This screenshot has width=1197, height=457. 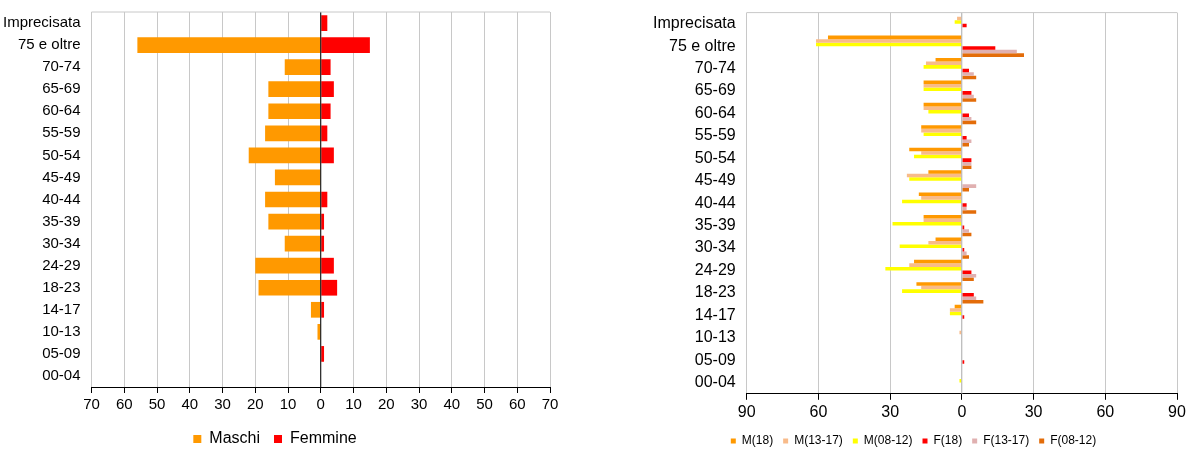 I want to click on y-tick-label: 30-34, so click(x=715, y=247).